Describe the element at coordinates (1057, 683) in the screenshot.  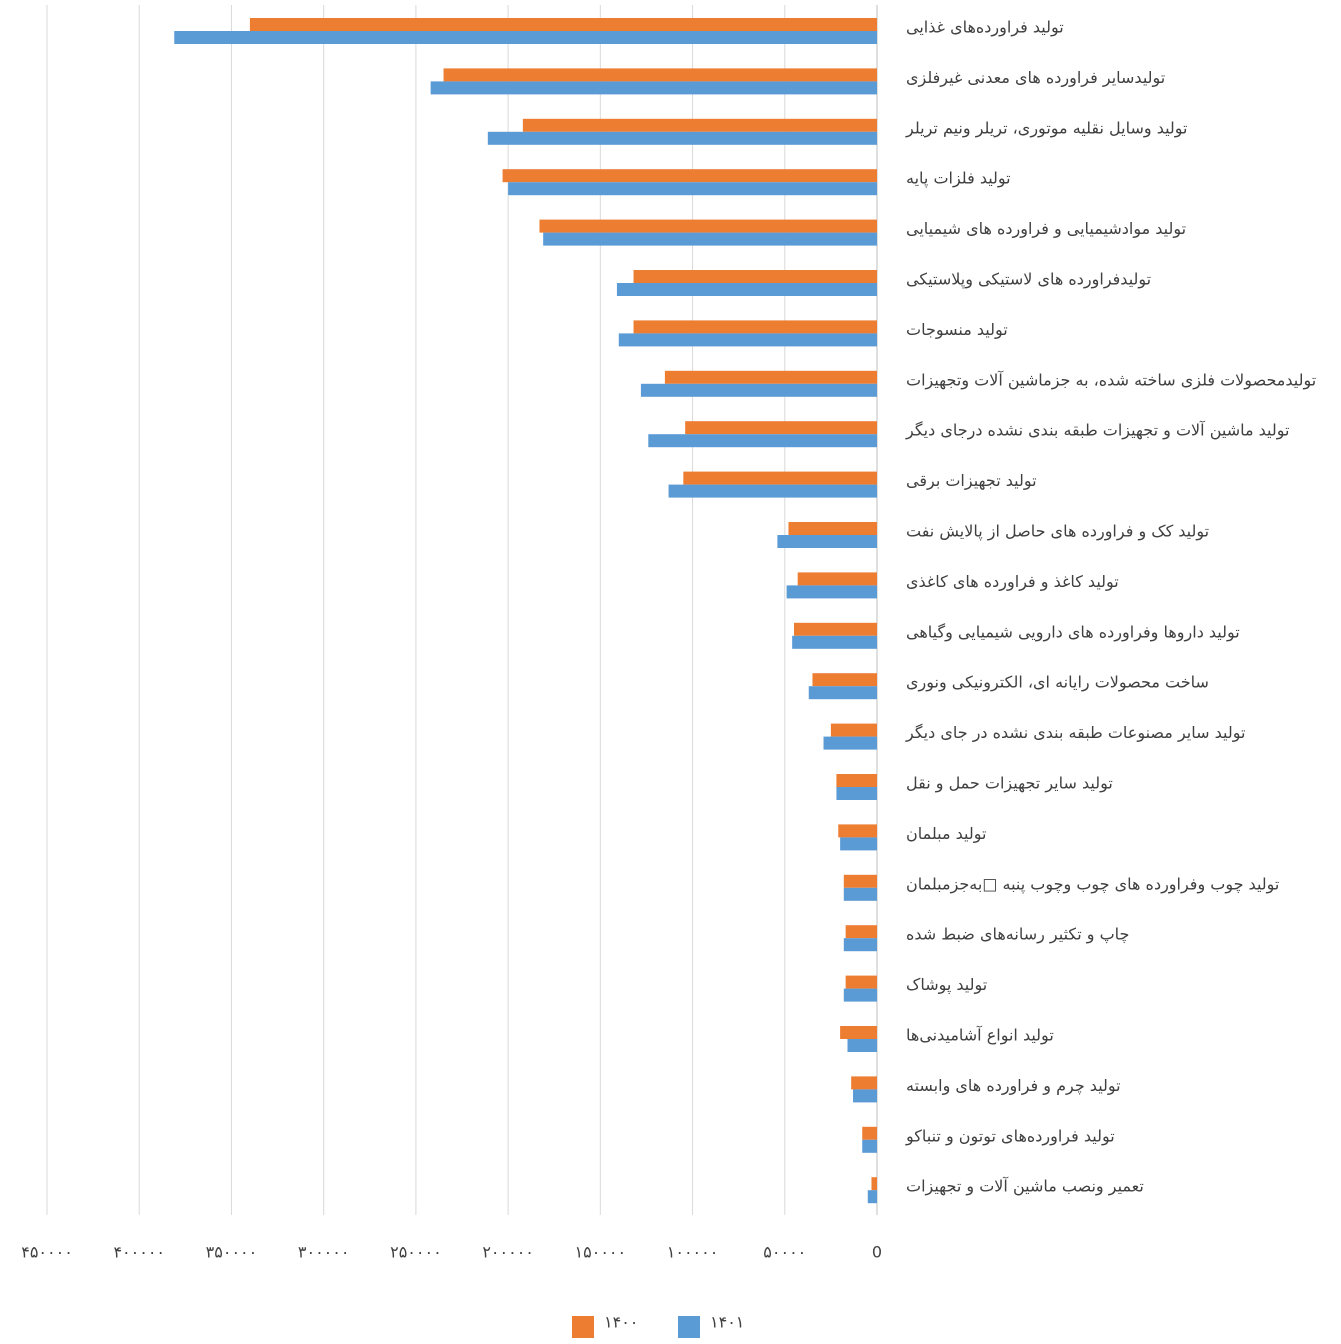
I see `category-label: ساخت محصولات رایانه ای، الکترونیکی ونوری` at that location.